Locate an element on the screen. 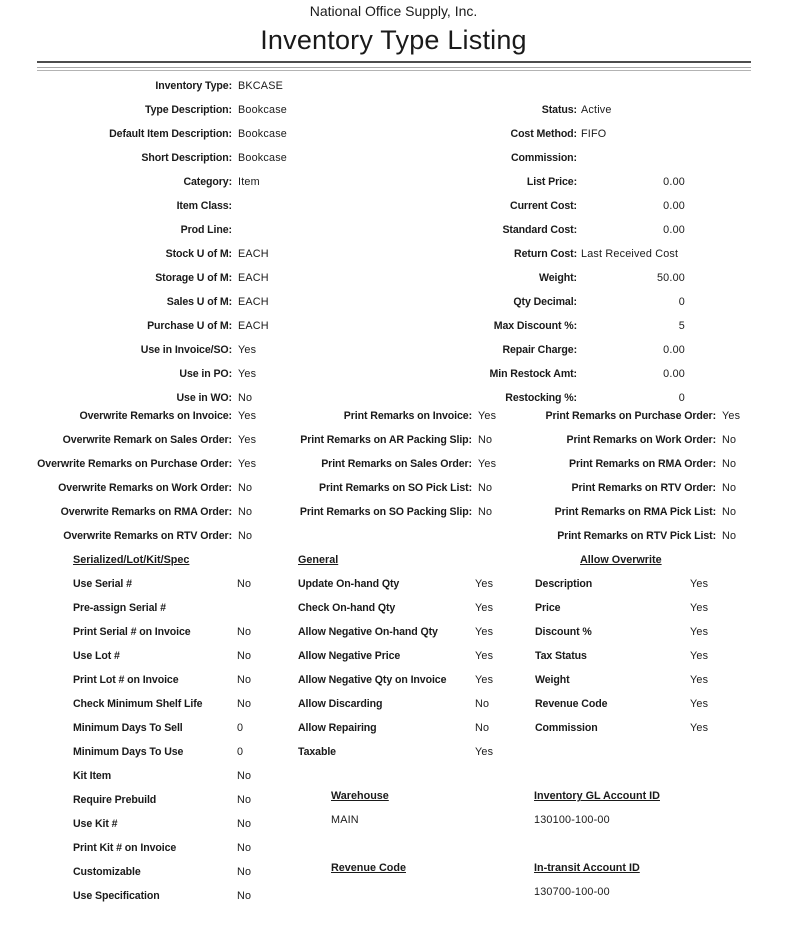  field-label: Overwrite Remark on Sales Order: is located at coordinates (147, 440).